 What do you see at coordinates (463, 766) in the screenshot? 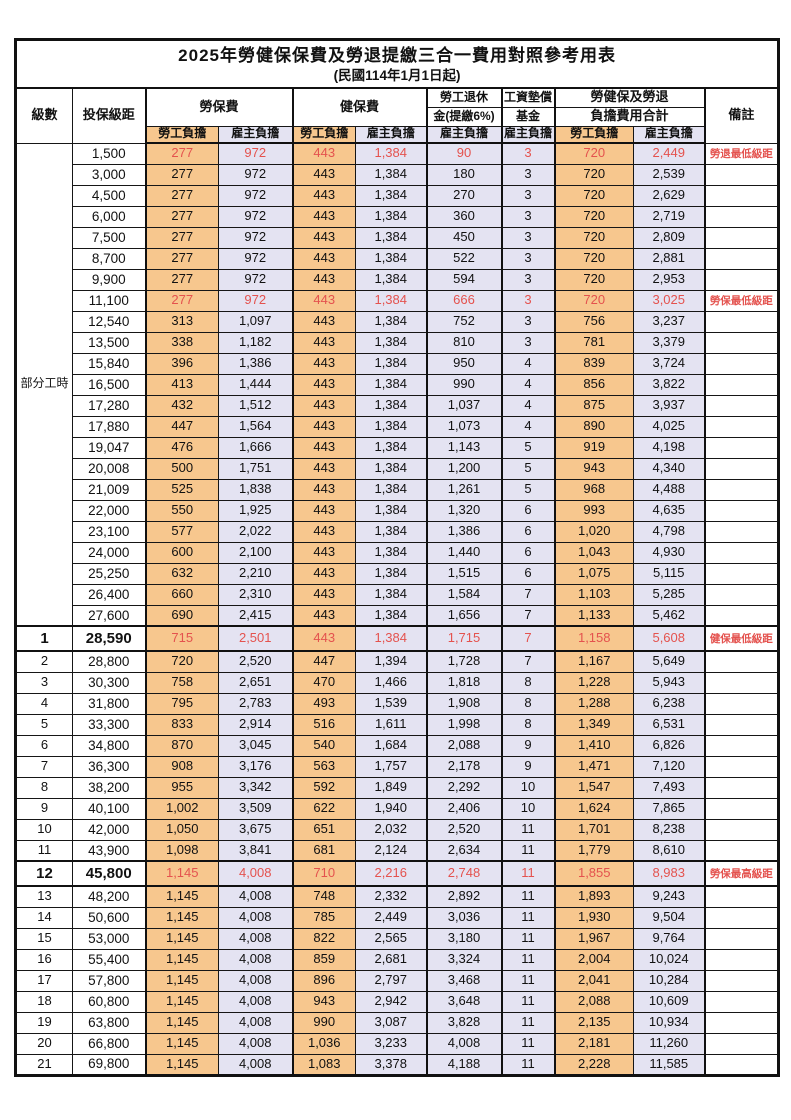
I see `pension-cell: 2,178` at bounding box center [463, 766].